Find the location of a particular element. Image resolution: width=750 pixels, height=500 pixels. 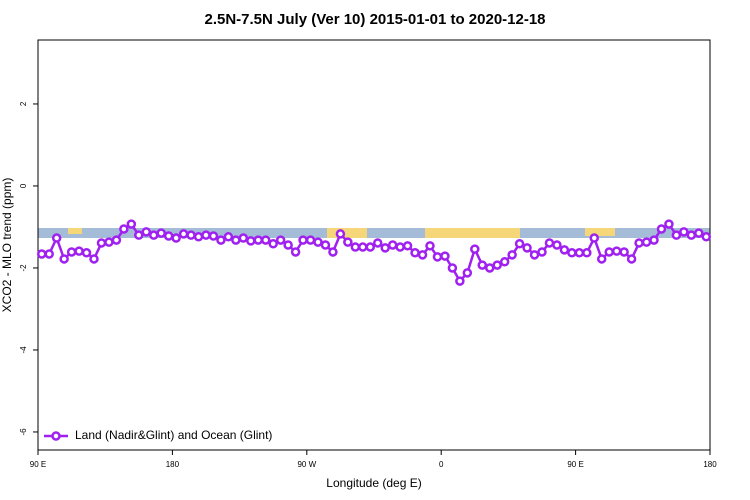

y-tick-label: 0 is located at coordinates (23, 185).